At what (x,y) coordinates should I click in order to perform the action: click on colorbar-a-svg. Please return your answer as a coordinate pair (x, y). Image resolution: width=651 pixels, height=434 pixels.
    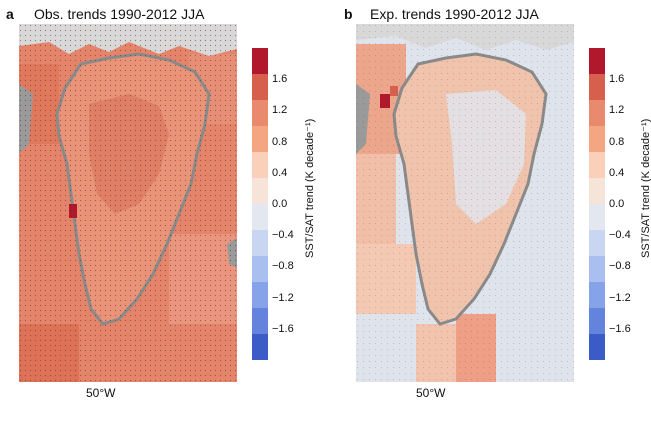
    Looking at the image, I should click on (260, 204).